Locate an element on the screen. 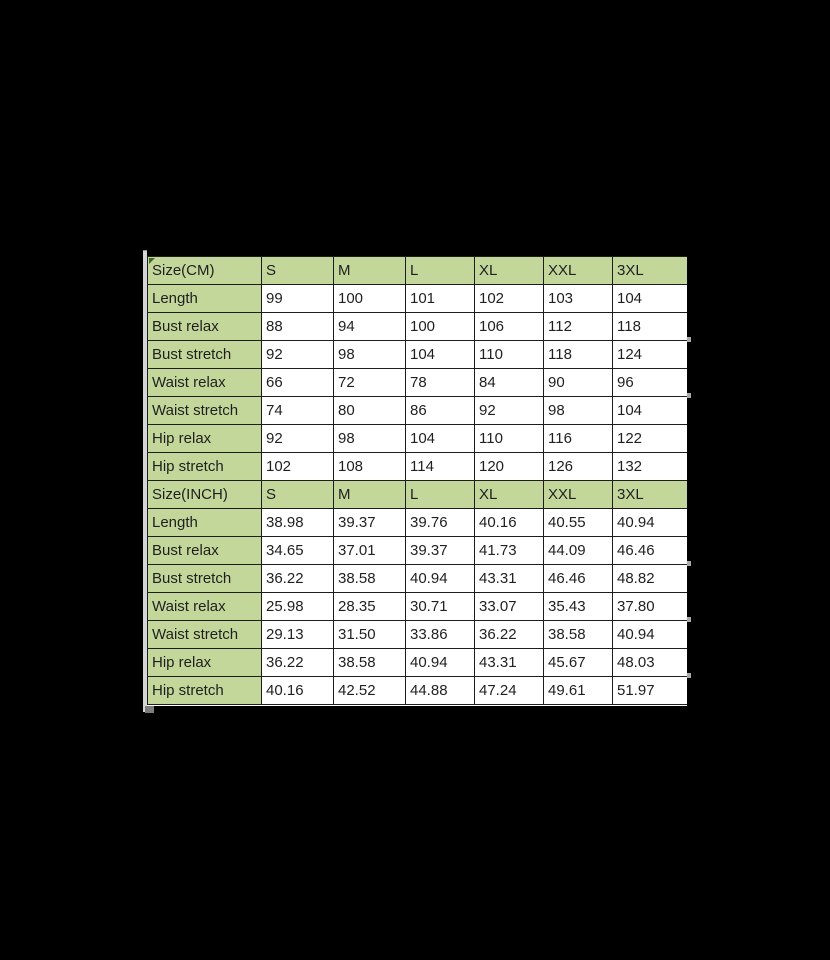  measurement-value-cell: 99 is located at coordinates (297, 298).